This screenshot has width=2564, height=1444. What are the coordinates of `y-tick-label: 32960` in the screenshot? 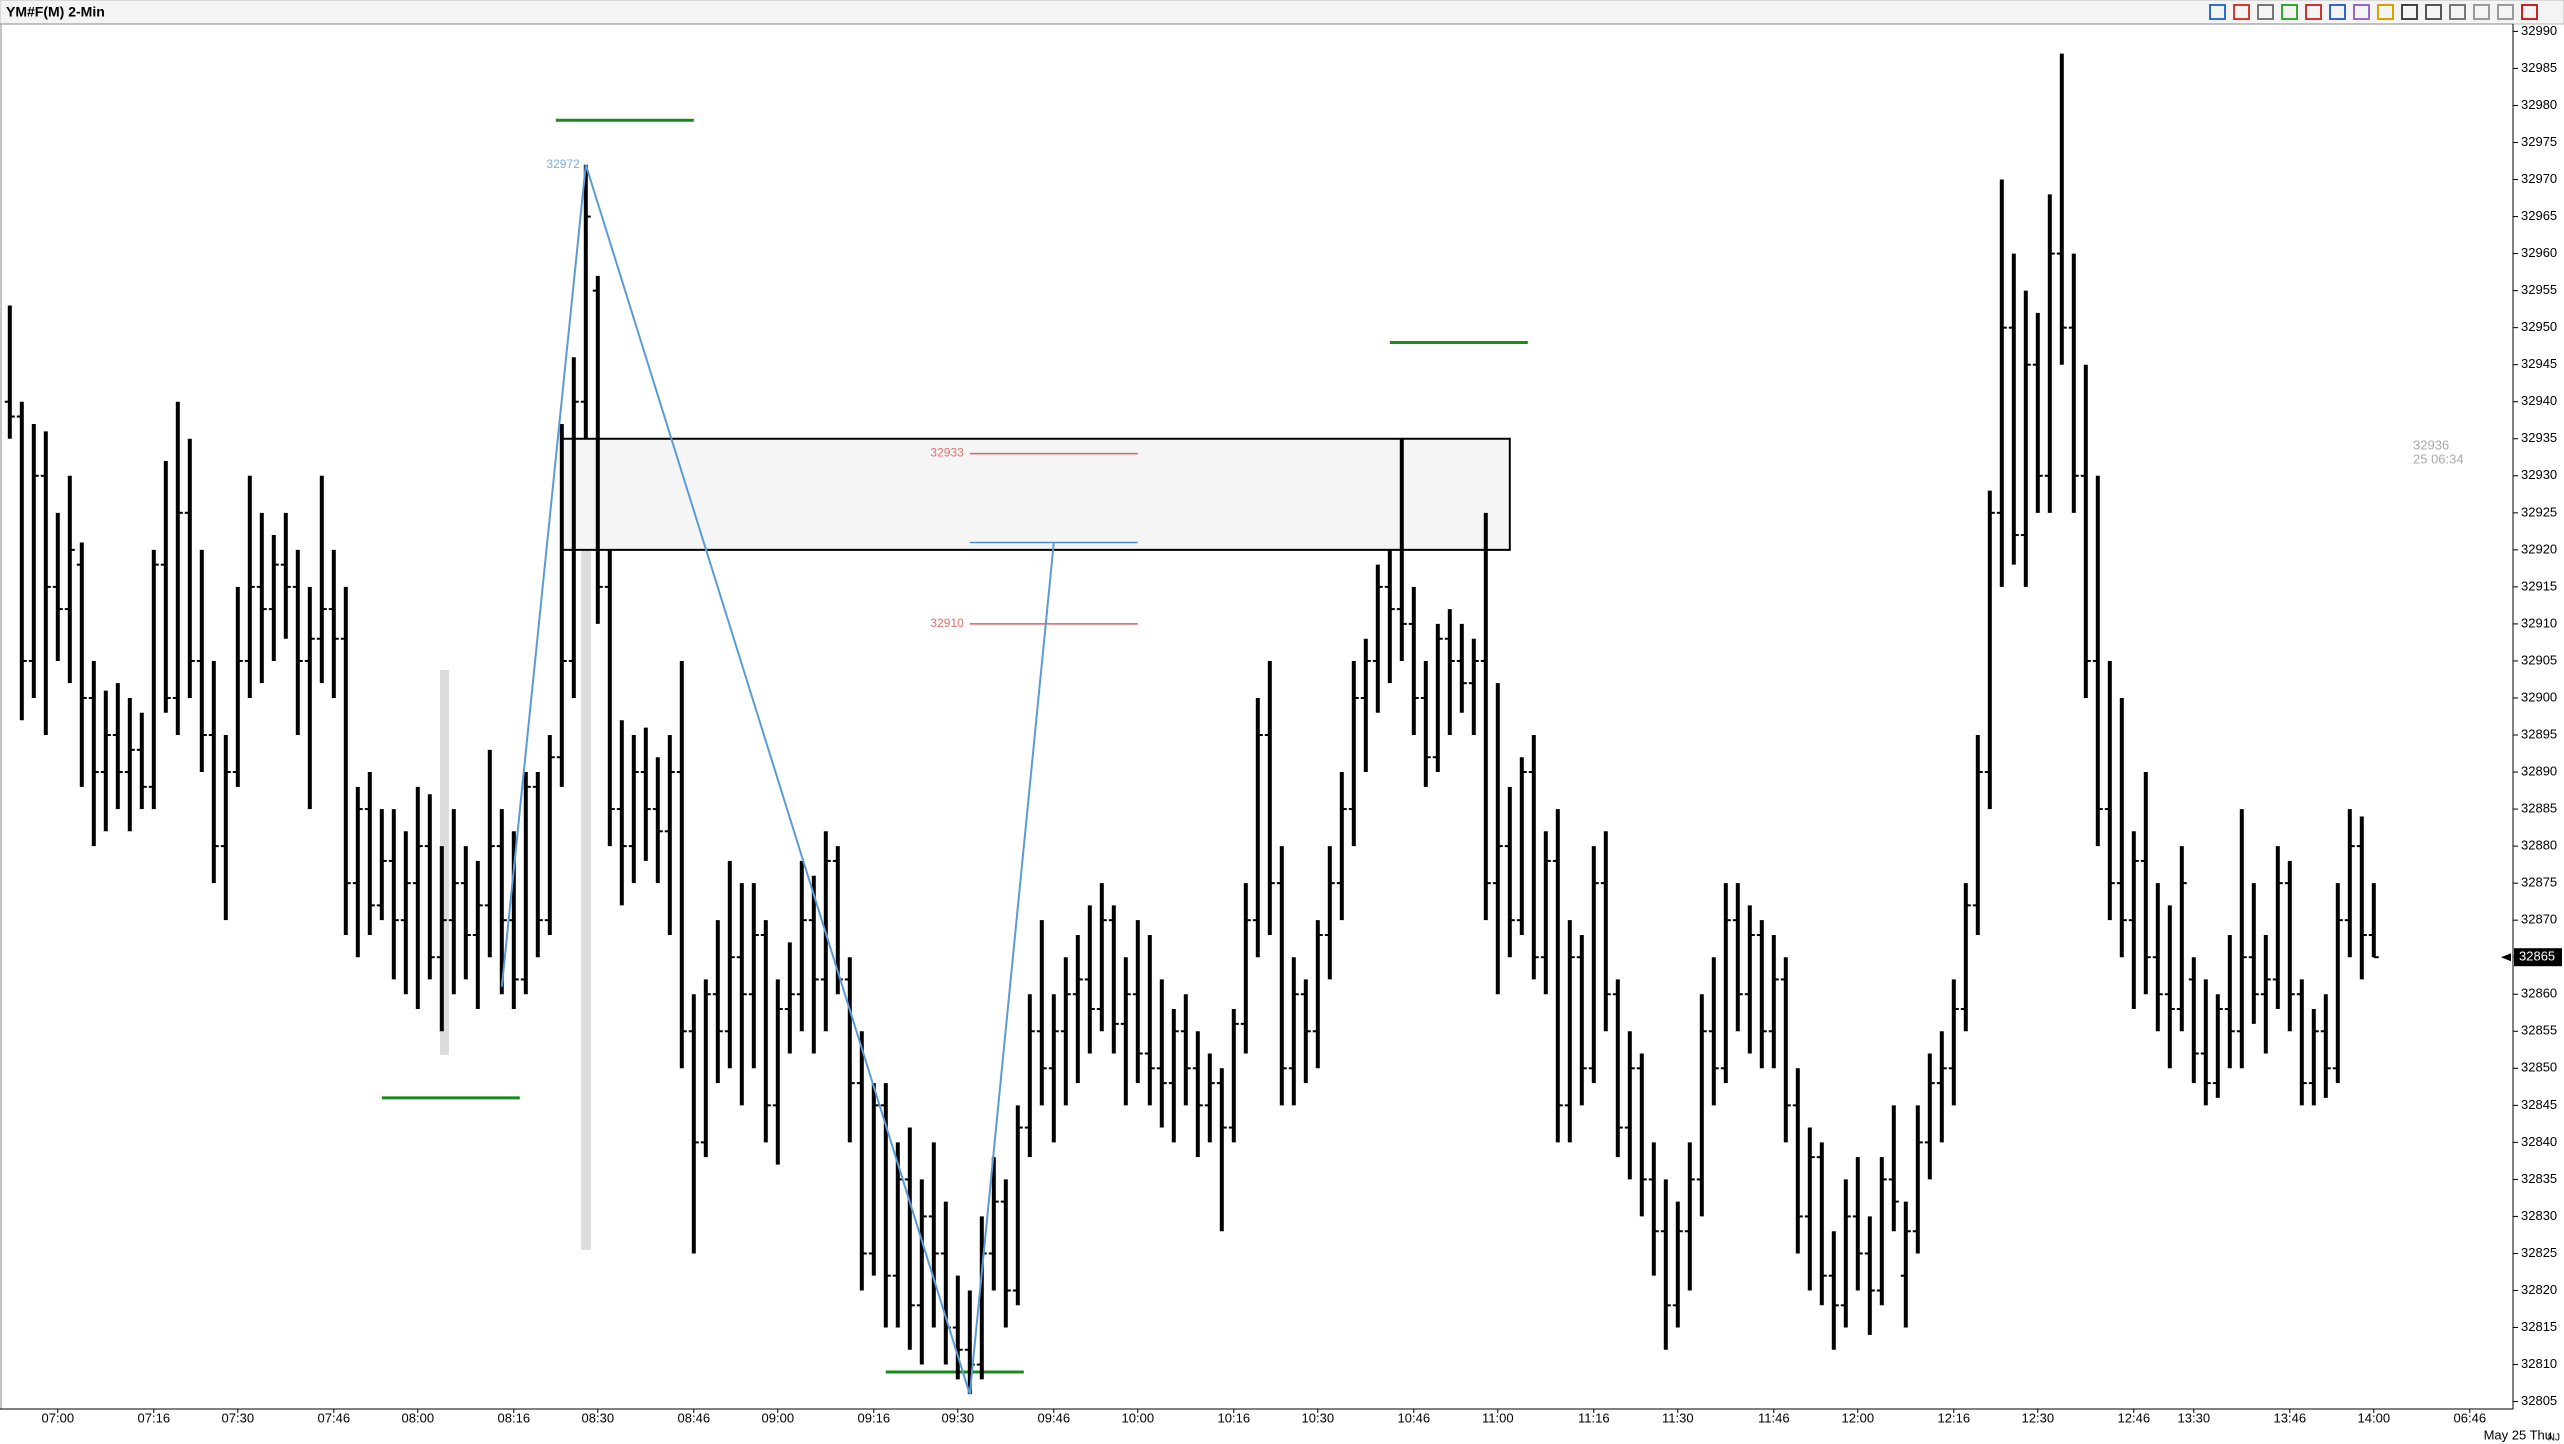 It's located at (2539, 252).